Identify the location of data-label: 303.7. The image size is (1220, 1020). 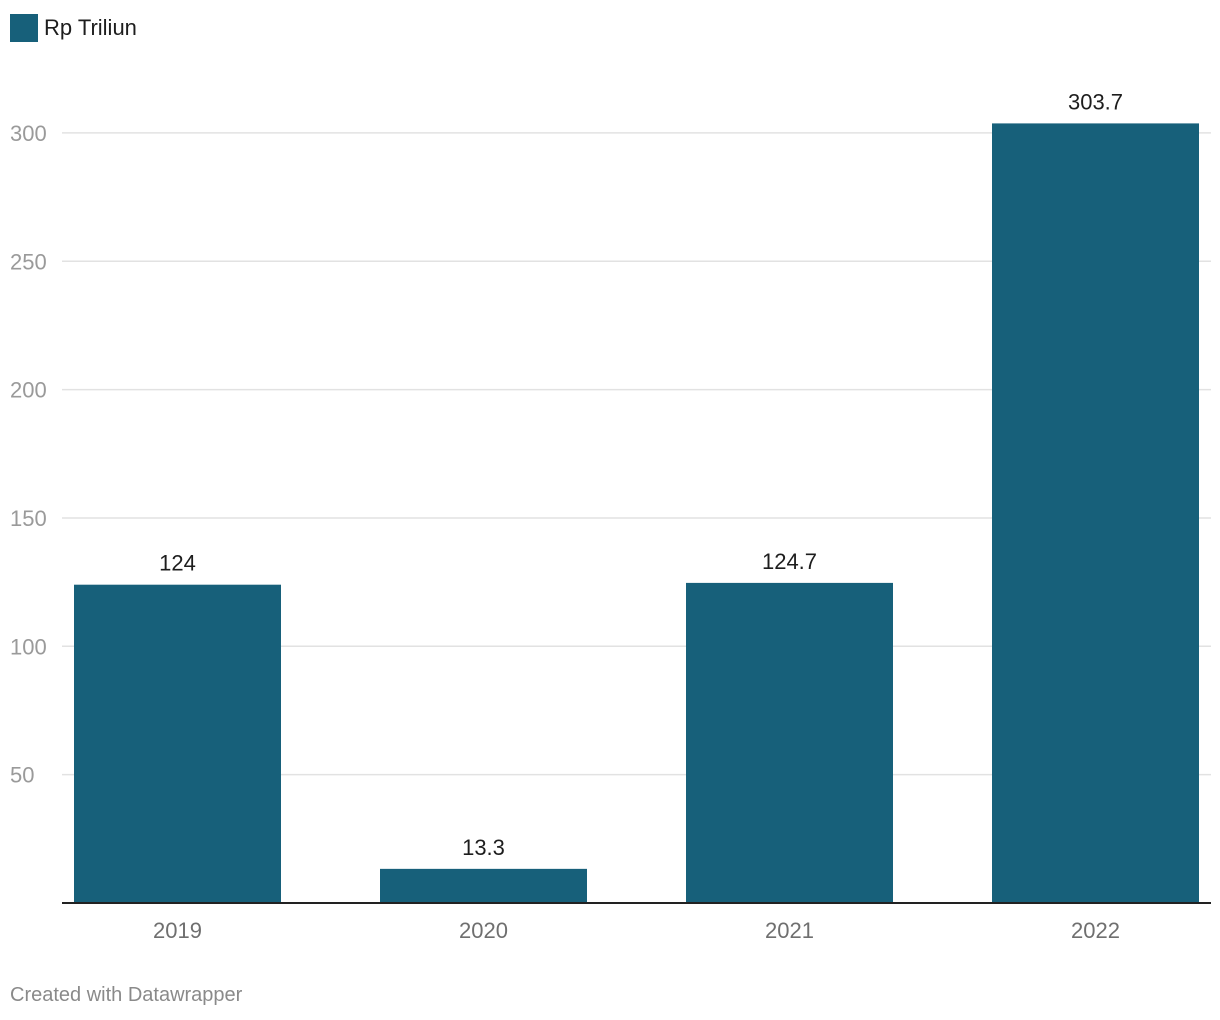
(1095, 101).